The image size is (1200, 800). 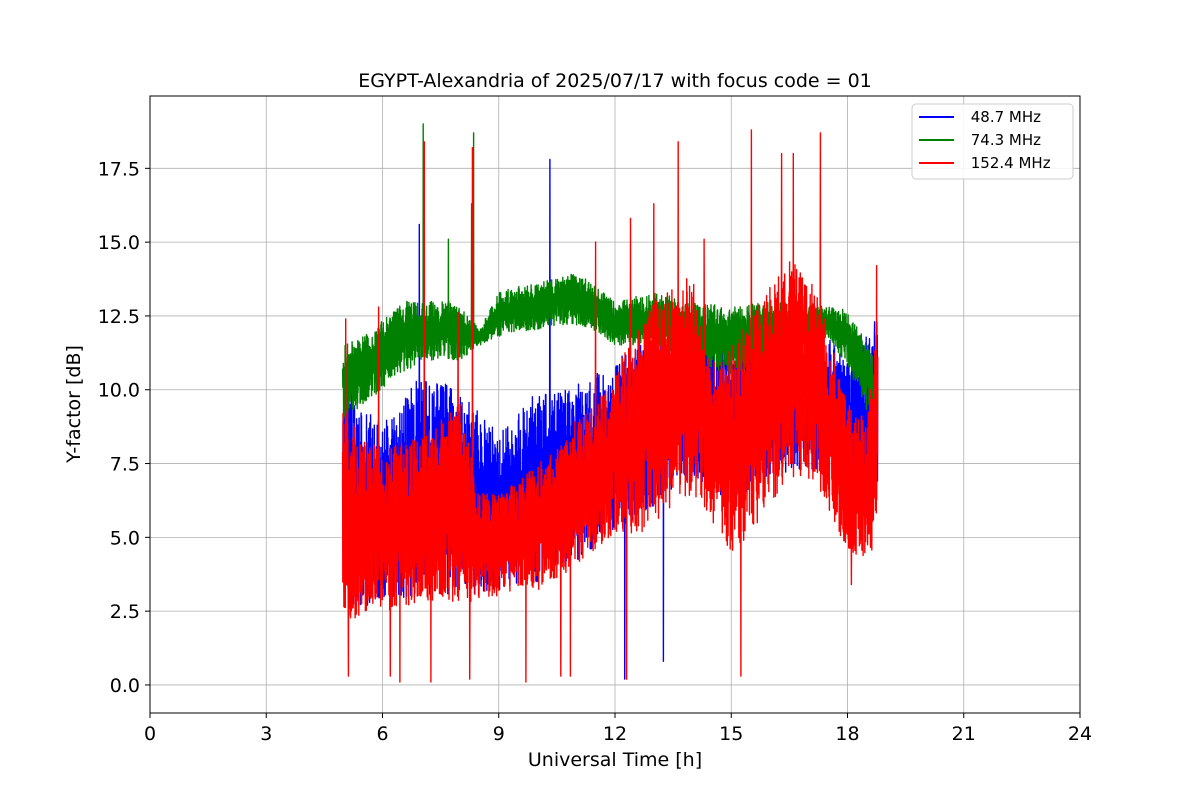 I want to click on legend-box, so click(x=992, y=141).